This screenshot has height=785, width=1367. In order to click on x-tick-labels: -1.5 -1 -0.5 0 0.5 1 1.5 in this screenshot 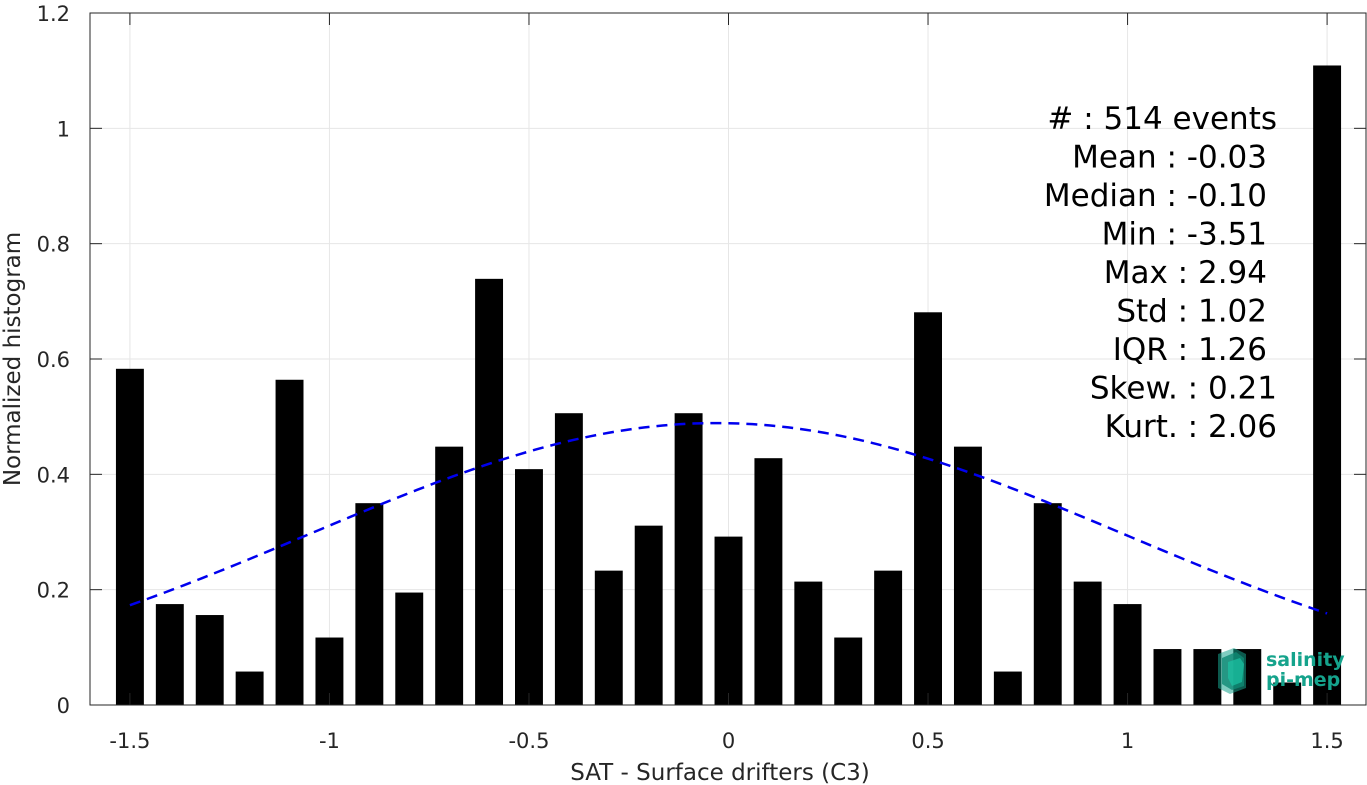, I will do `click(726, 741)`.